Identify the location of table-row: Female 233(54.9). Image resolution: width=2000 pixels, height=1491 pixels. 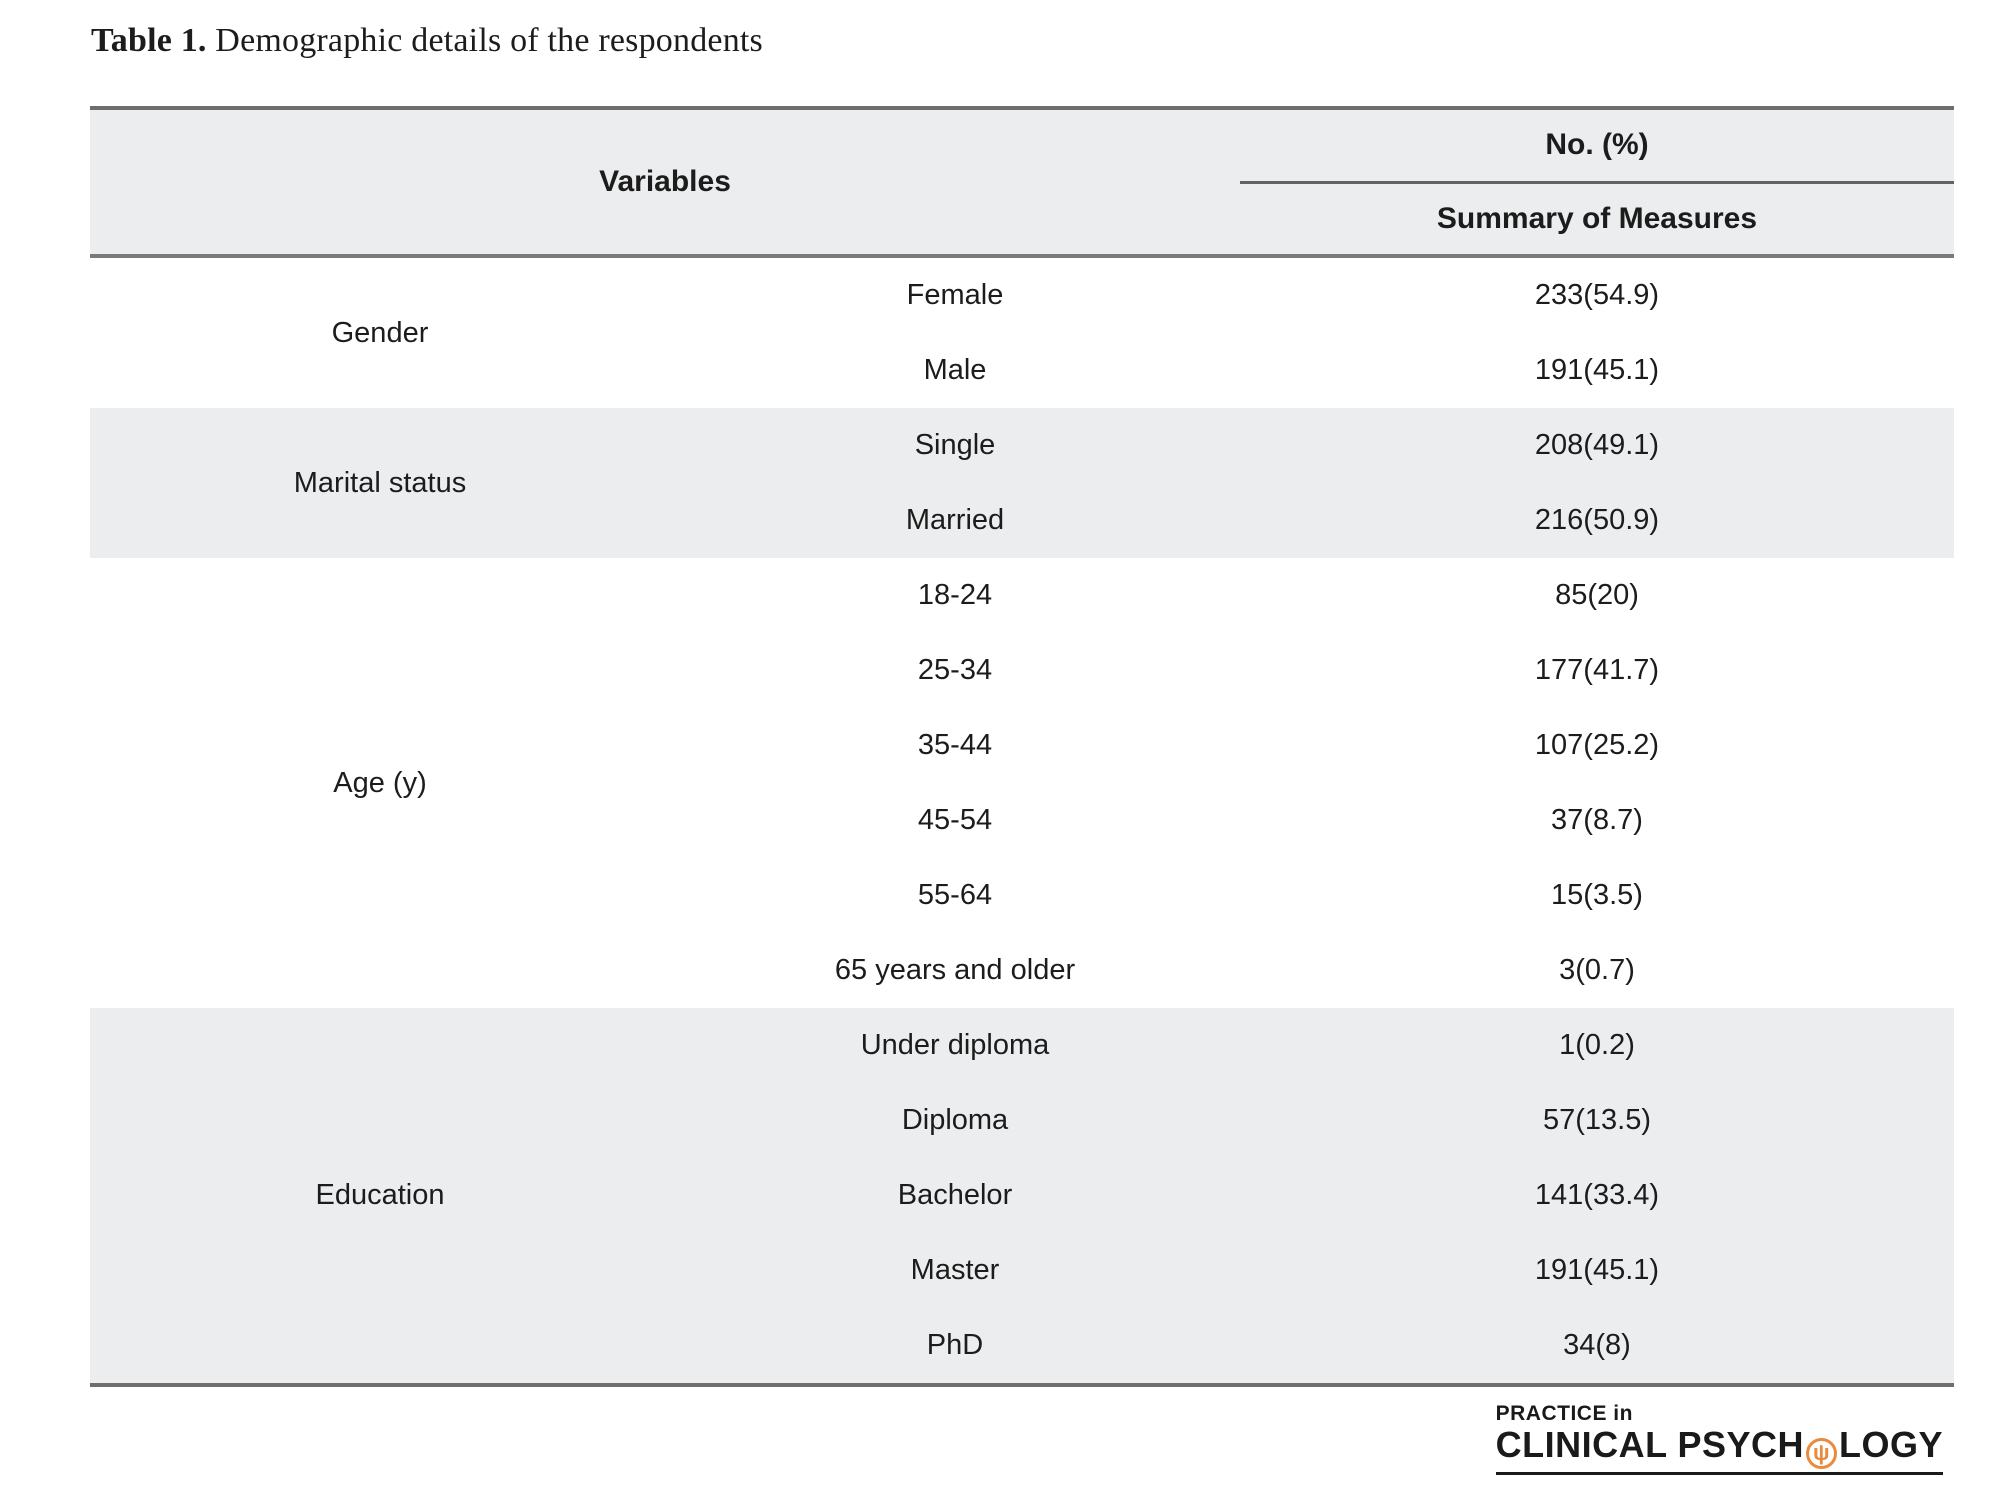
(1312, 295).